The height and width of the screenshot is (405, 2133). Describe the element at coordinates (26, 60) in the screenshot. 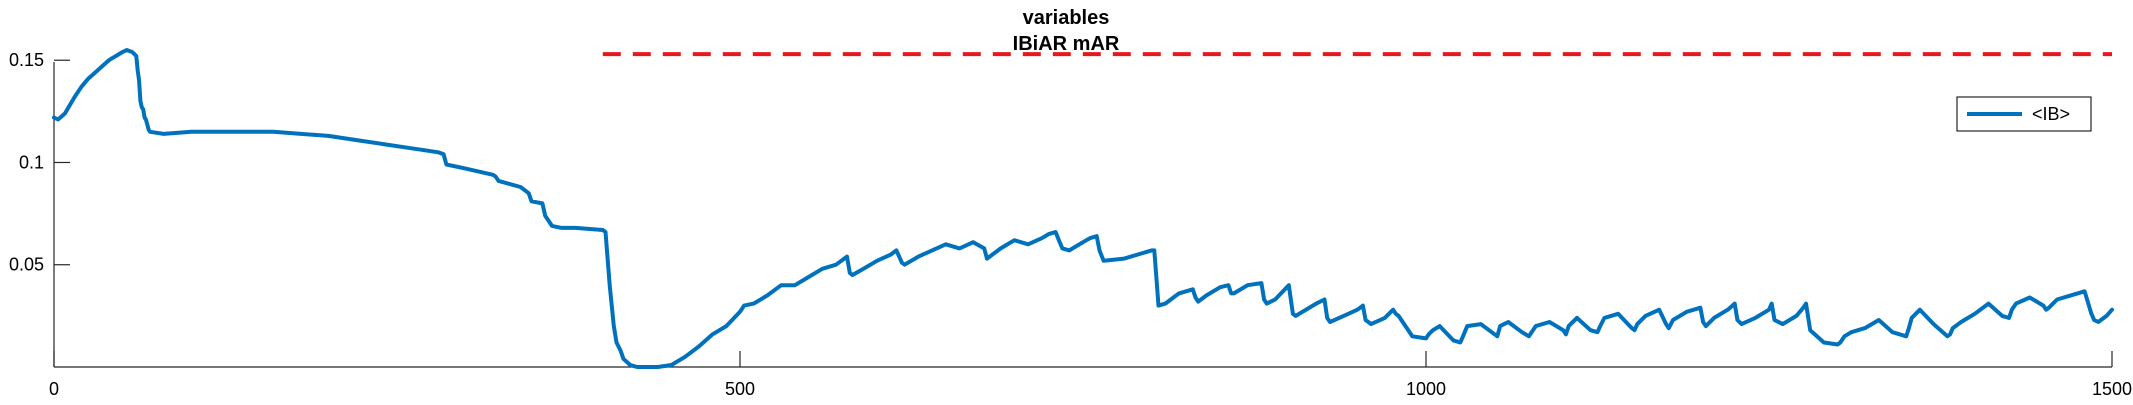

I see `y-tick-label: 0.15` at that location.